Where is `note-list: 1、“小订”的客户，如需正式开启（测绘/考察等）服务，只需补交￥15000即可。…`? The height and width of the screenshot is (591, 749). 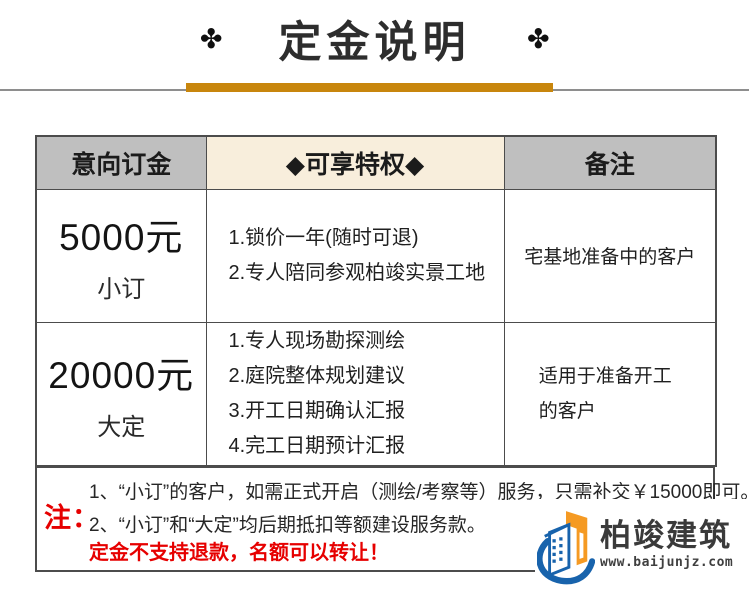 note-list: 1、“小订”的客户，如需正式开启（测绘/考察等）服务，只需补交￥15000即可。… is located at coordinates (419, 509).